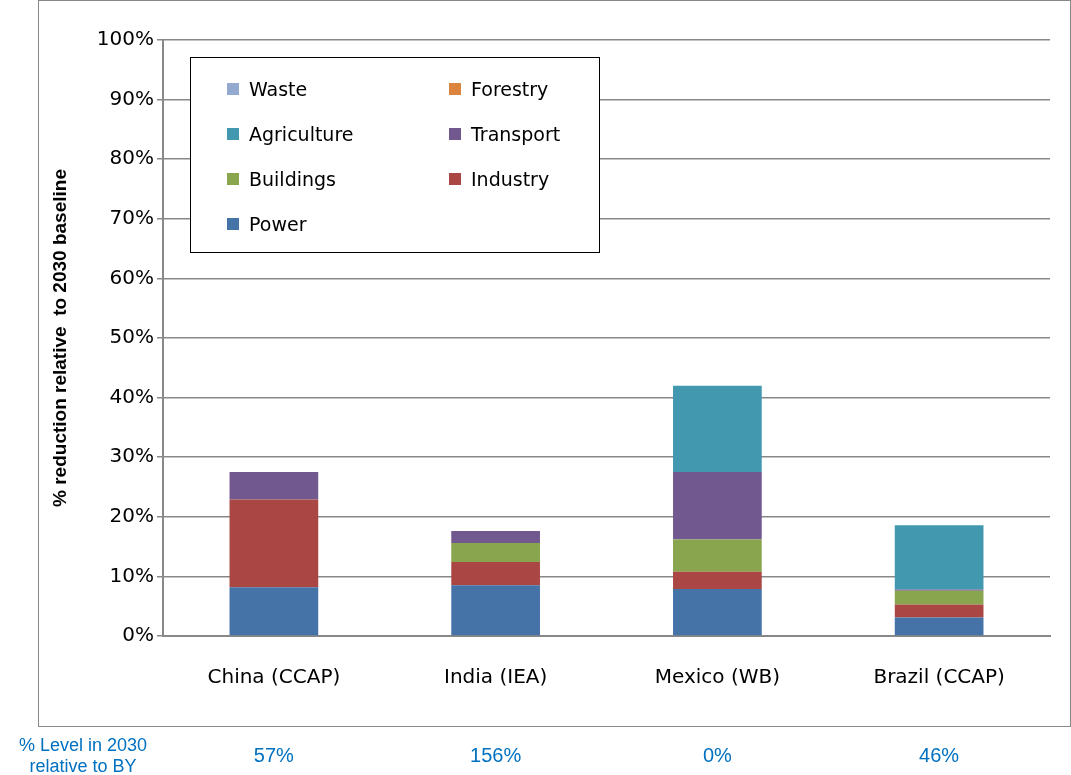  What do you see at coordinates (125, 38) in the screenshot?
I see `y-tick-label: 100%` at bounding box center [125, 38].